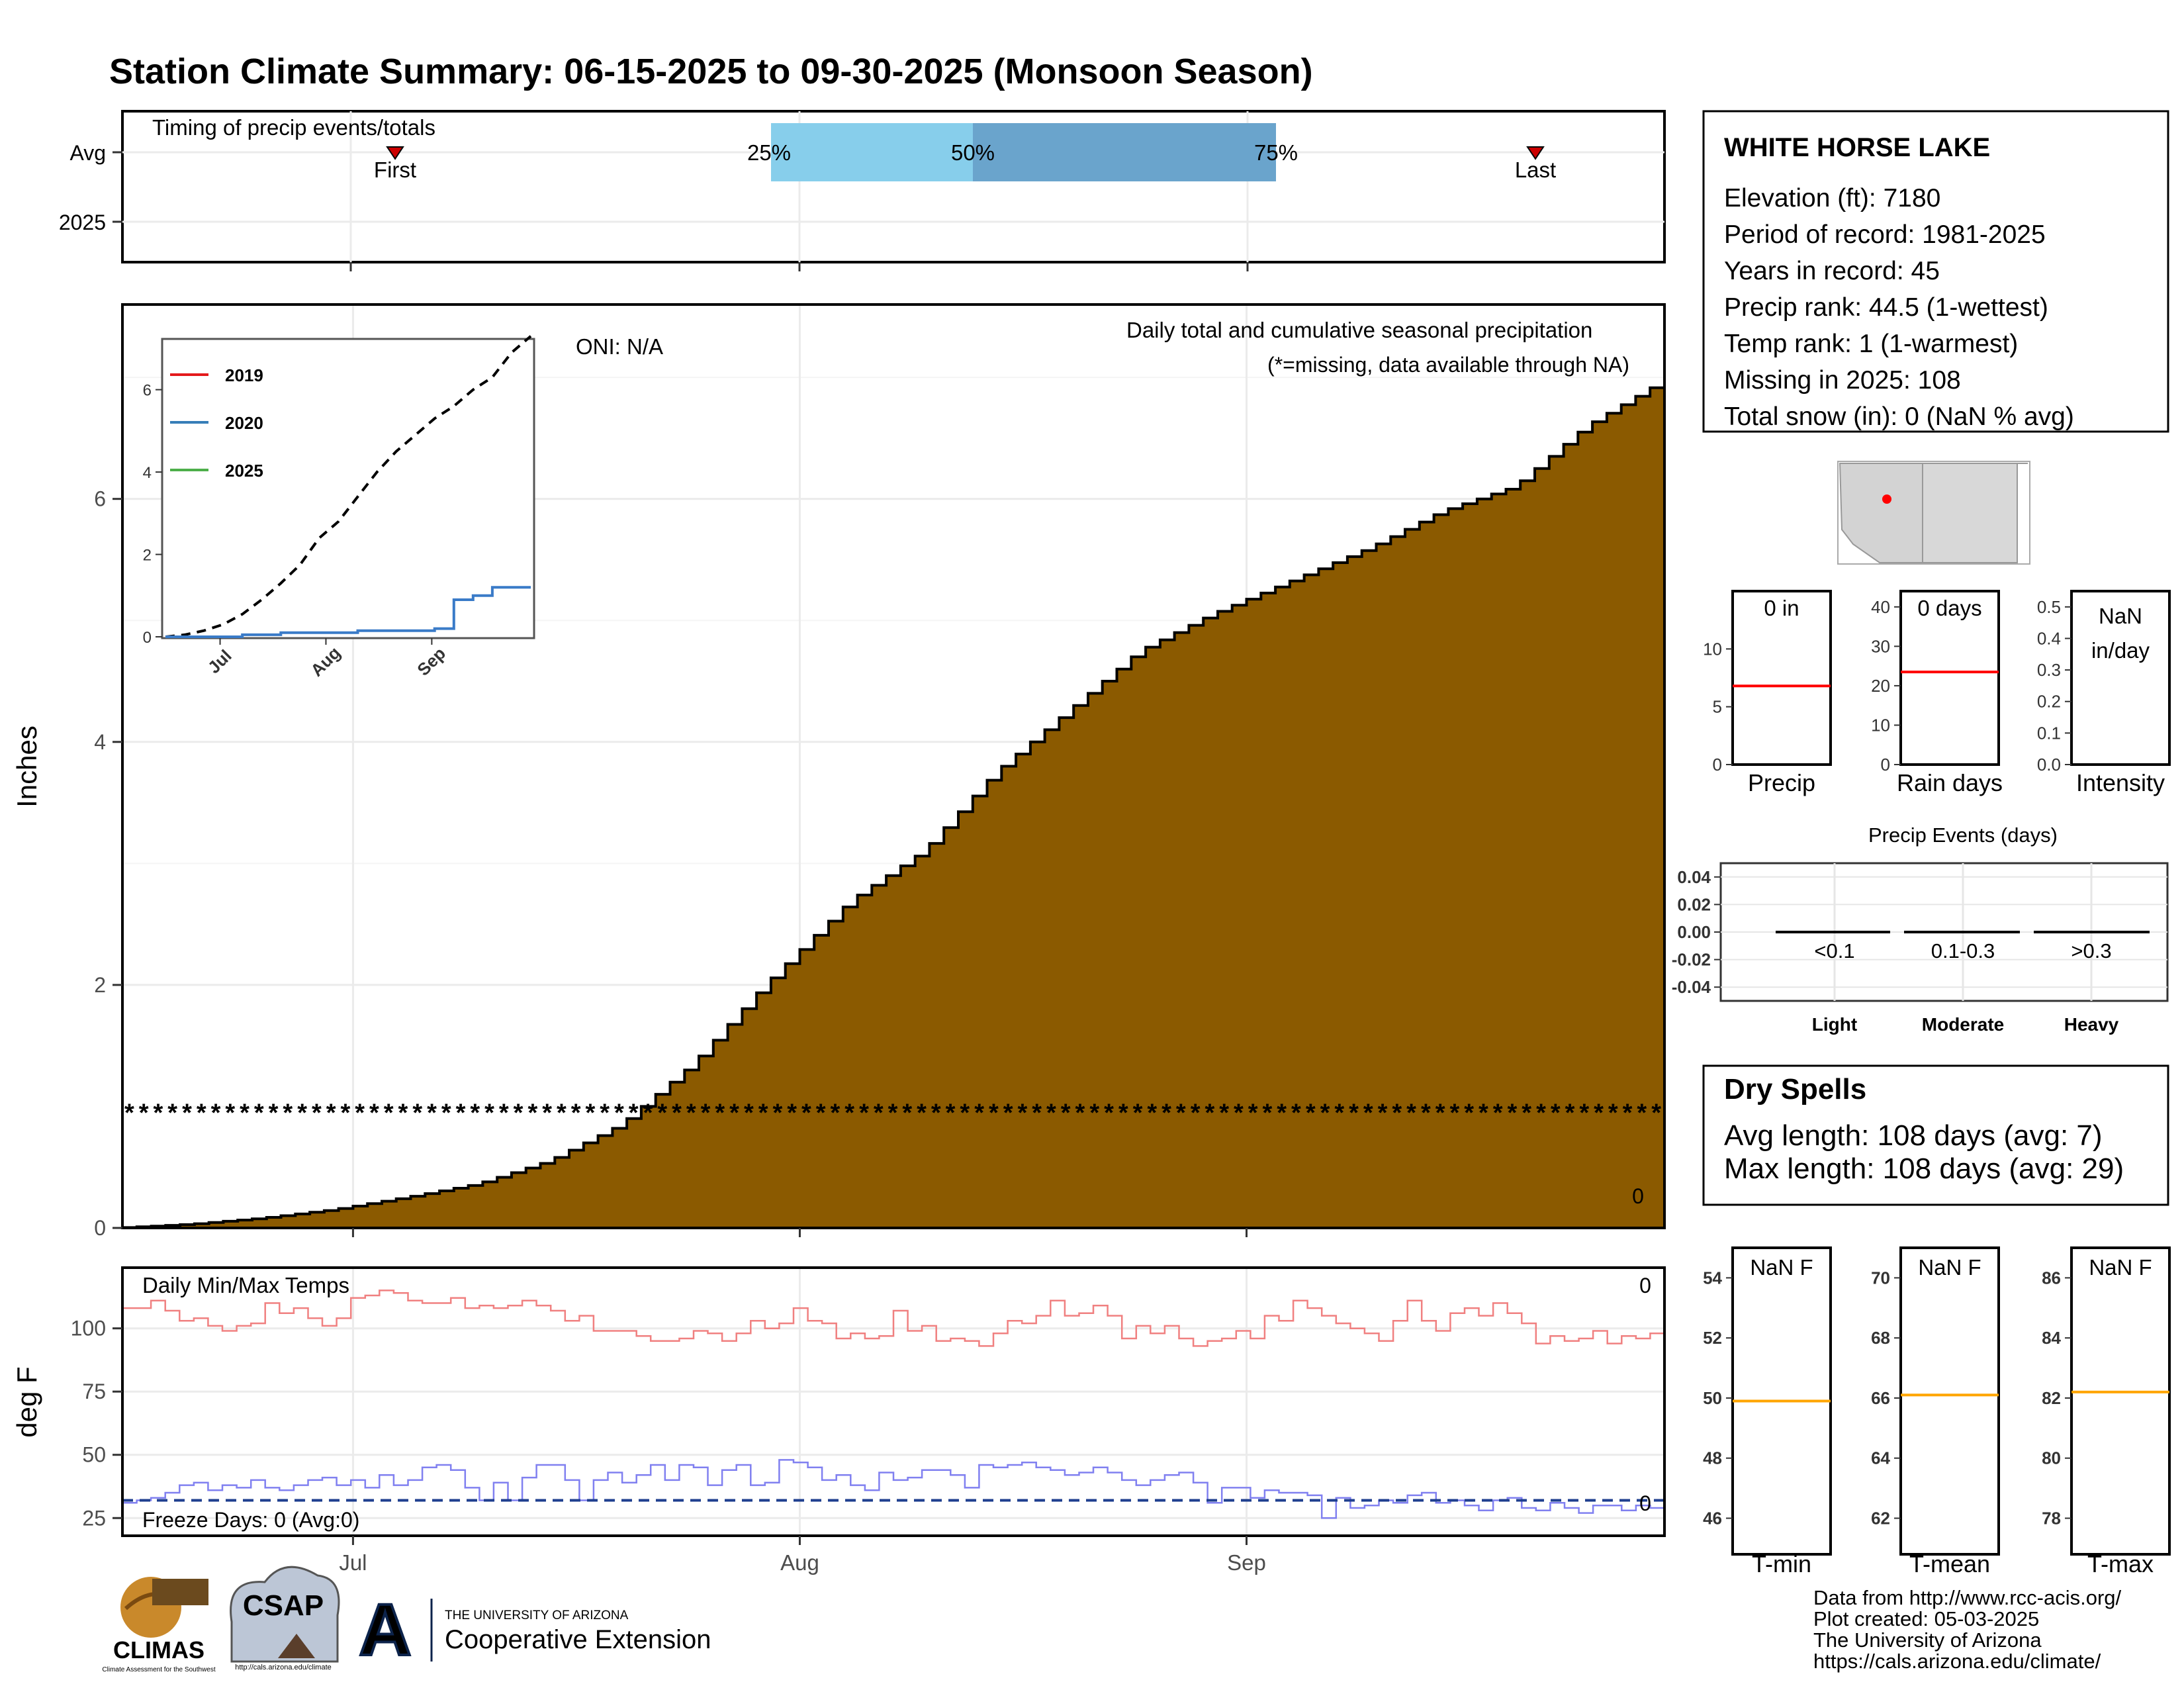 The width and height of the screenshot is (2184, 1688). What do you see at coordinates (1645, 1503) in the screenshot?
I see `min-temp-count: 0` at bounding box center [1645, 1503].